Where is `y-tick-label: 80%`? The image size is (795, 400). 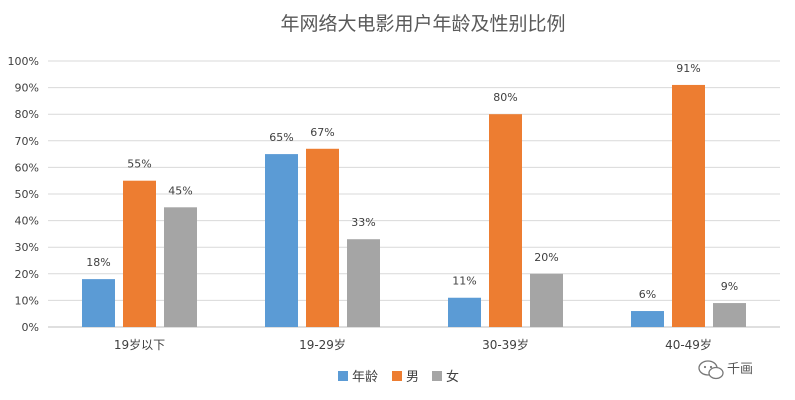 y-tick-label: 80% is located at coordinates (27, 114).